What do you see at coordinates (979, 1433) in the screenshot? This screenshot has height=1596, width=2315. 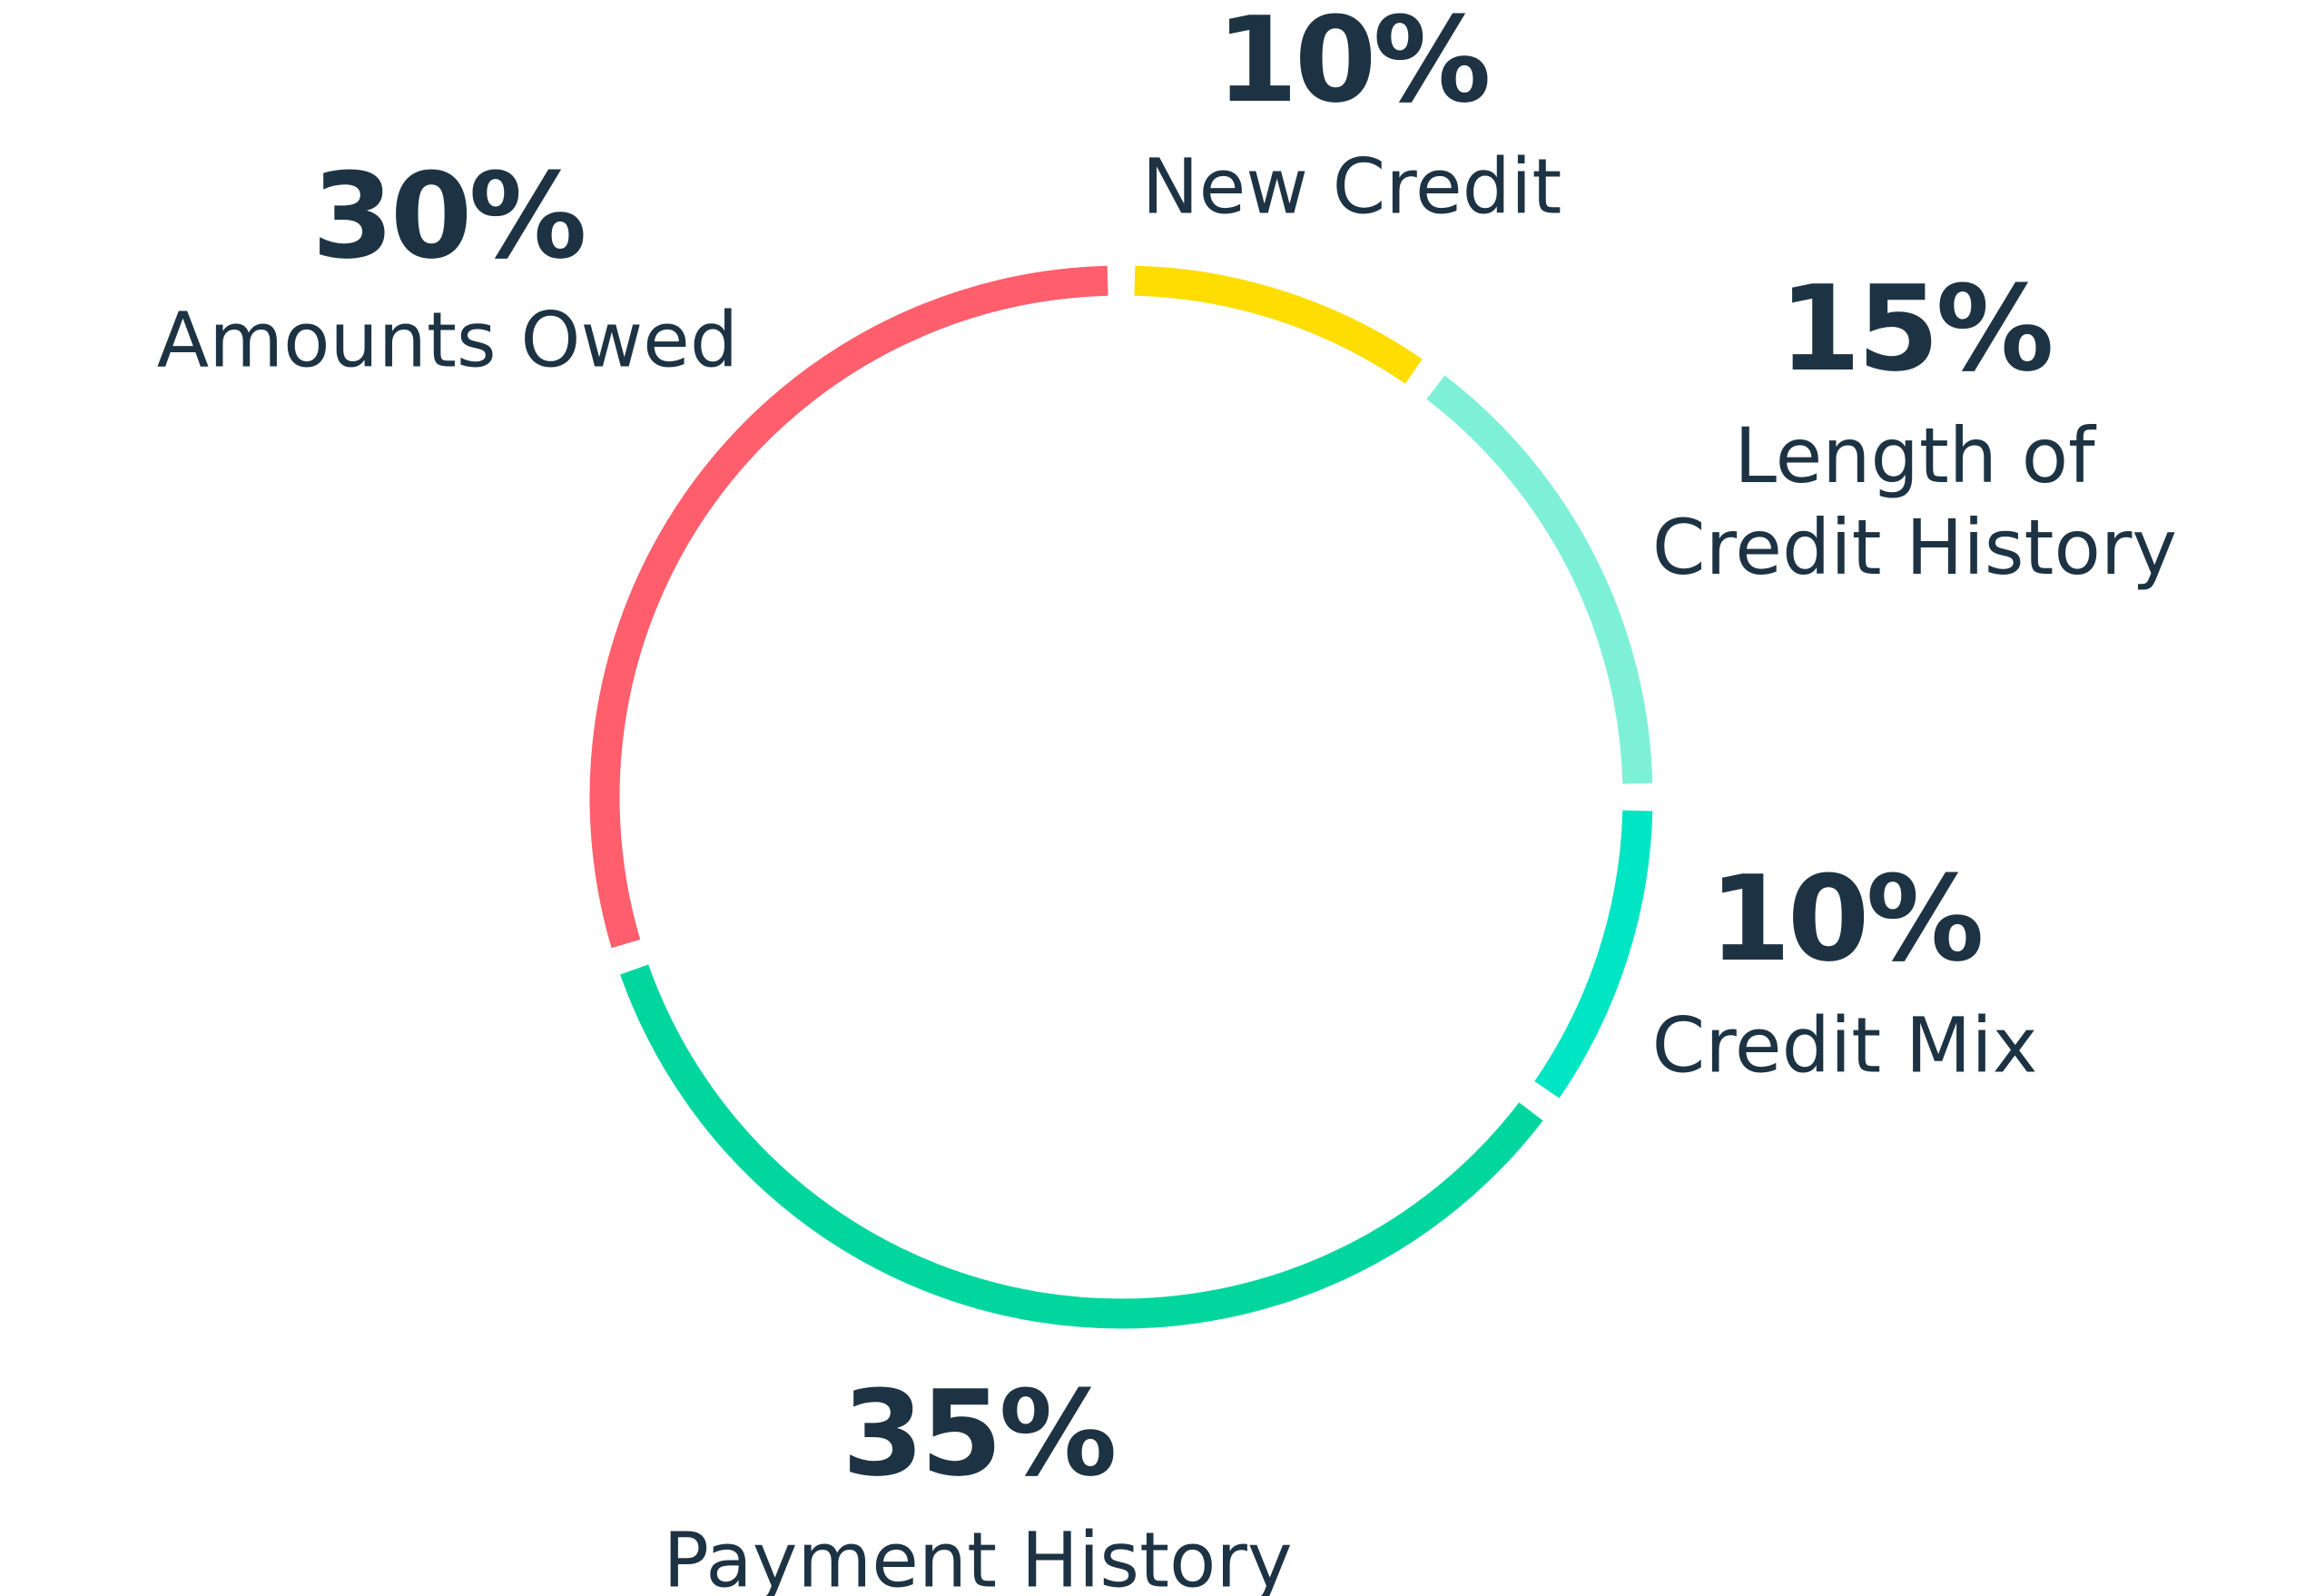 I see `value-label: 35%` at bounding box center [979, 1433].